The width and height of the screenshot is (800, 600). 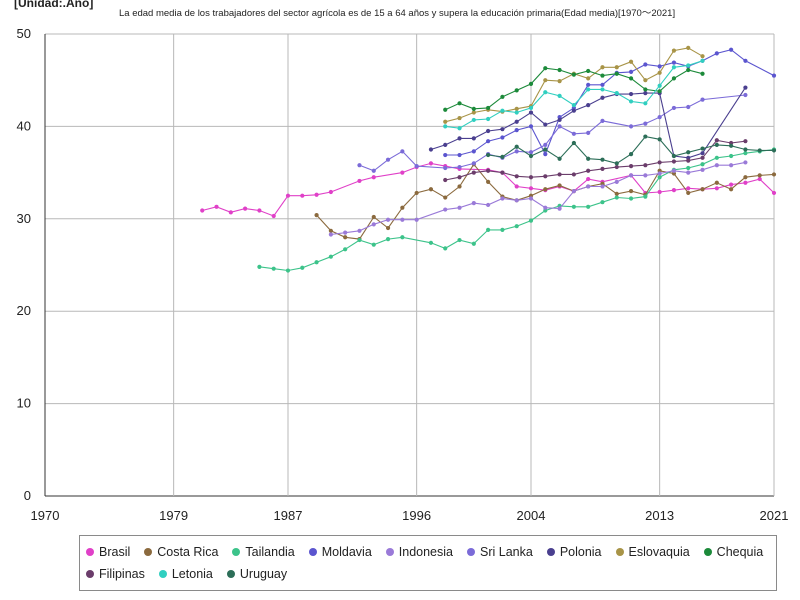 I want to click on y-tick-label: 30, so click(x=24, y=218).